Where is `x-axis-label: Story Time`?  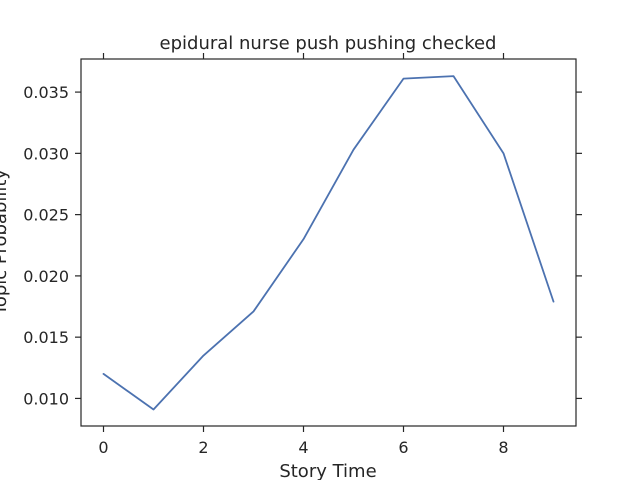 x-axis-label: Story Time is located at coordinates (327, 470).